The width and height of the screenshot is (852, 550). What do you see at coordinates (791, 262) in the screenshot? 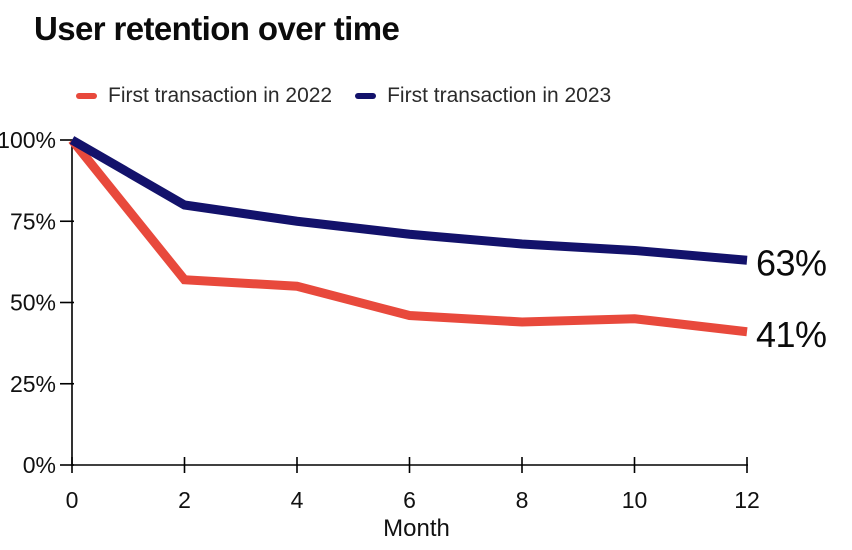
I see `end-value-label-2023: 63%` at bounding box center [791, 262].